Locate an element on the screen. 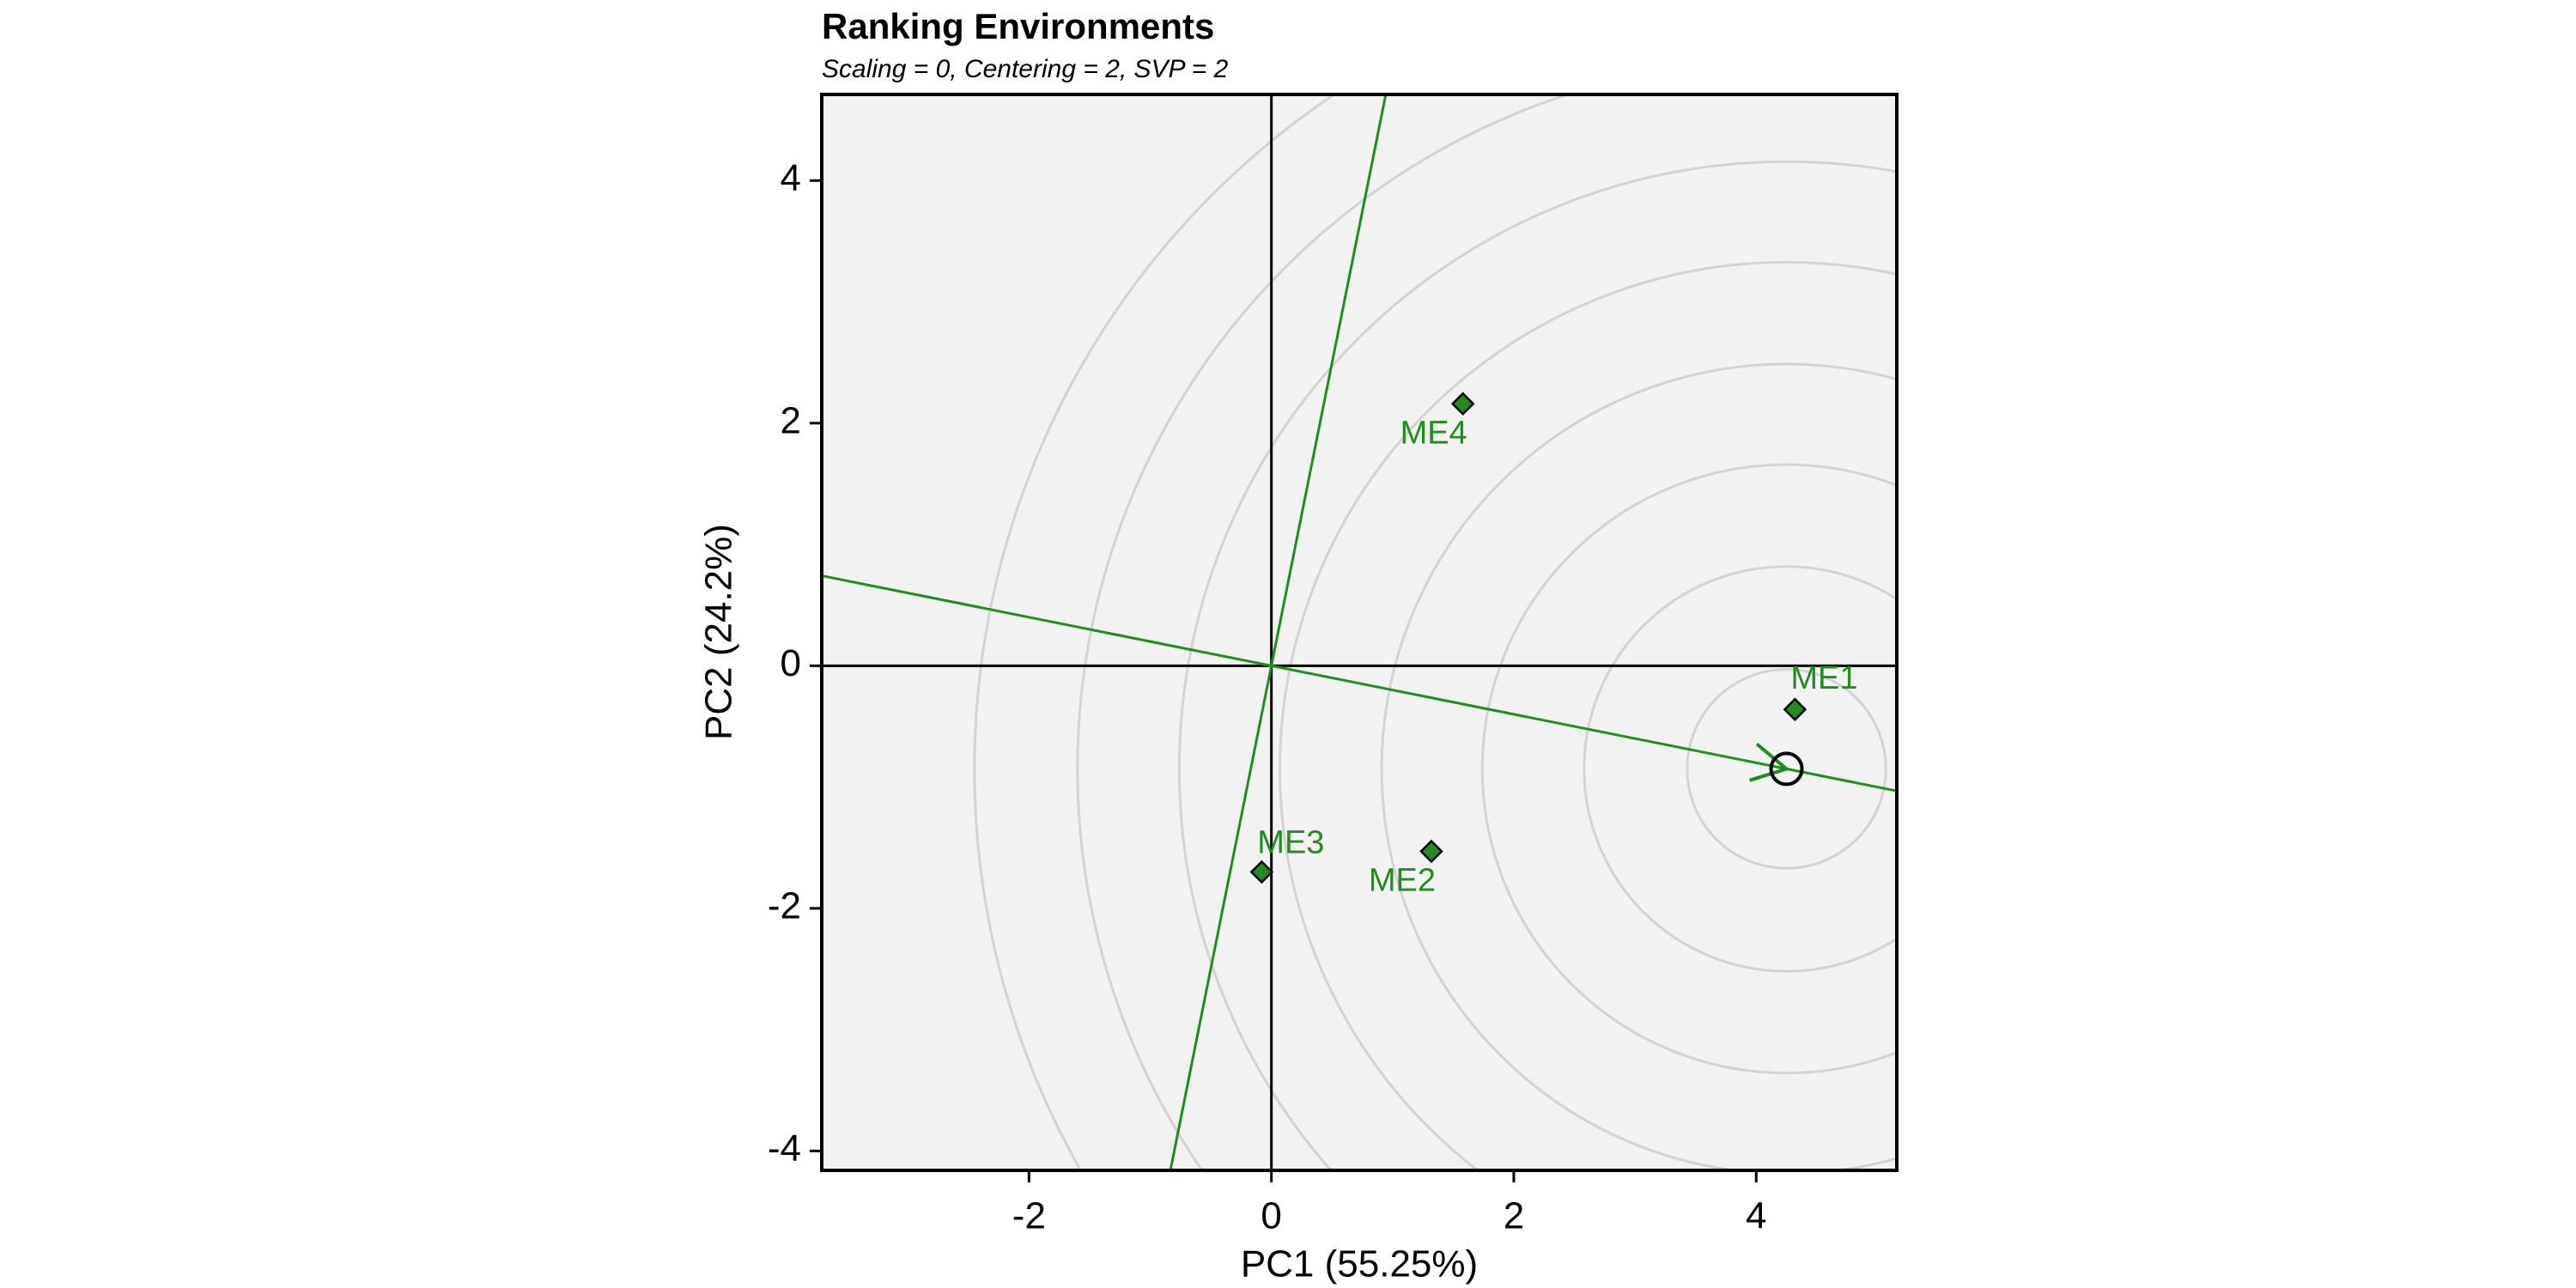 The width and height of the screenshot is (2576, 1288). point-label: ME4 is located at coordinates (1433, 433).